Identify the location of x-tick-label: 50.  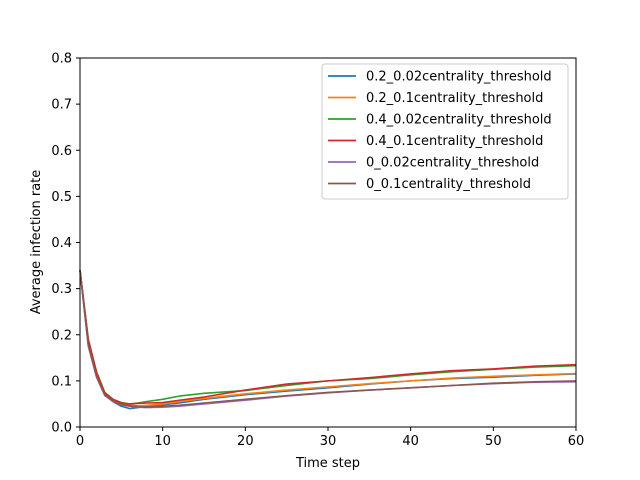
(493, 441).